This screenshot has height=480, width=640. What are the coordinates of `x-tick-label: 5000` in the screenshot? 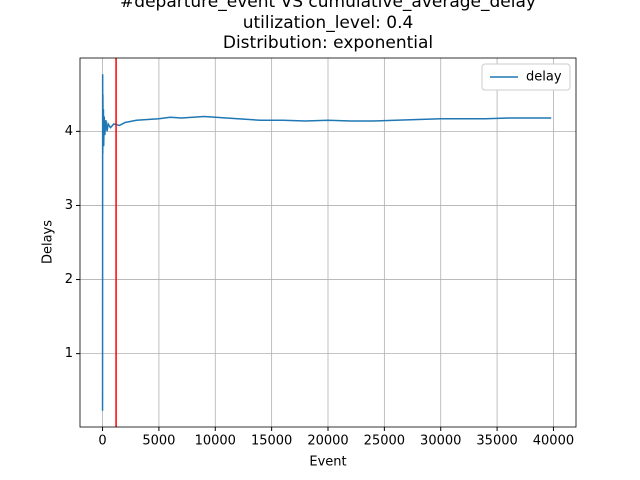 It's located at (158, 441).